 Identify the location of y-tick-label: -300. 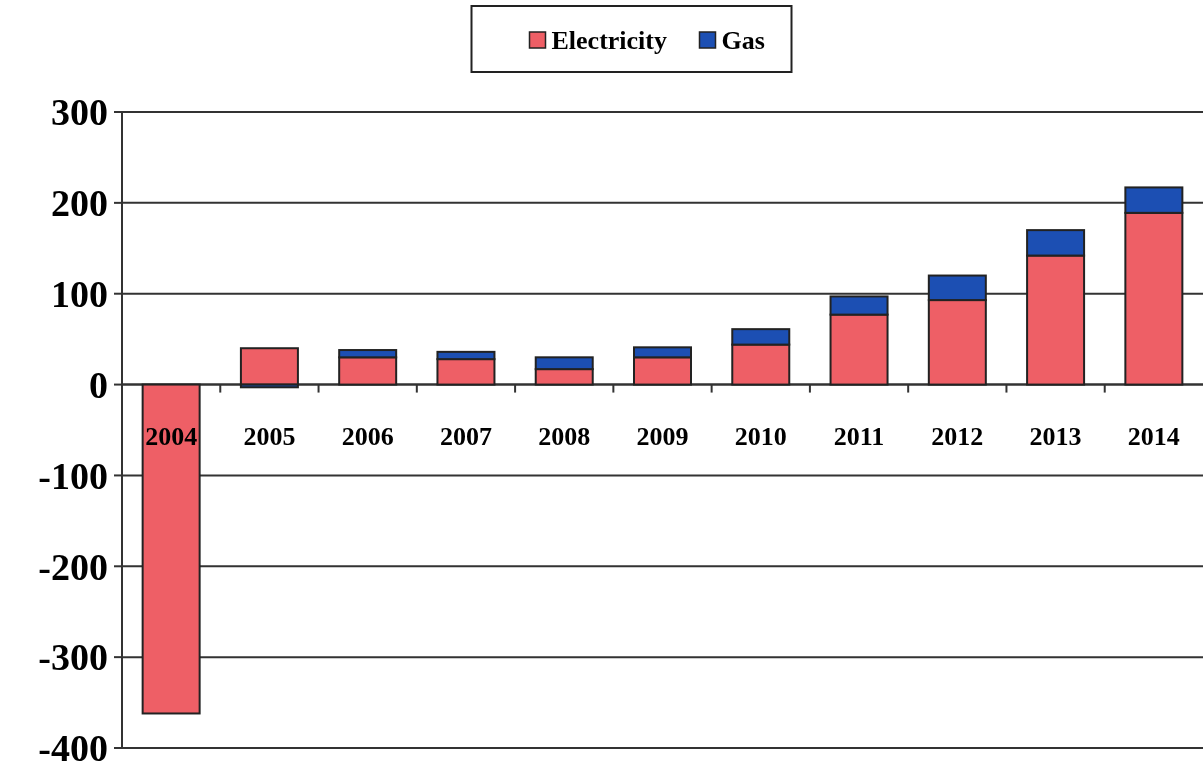
(73, 657).